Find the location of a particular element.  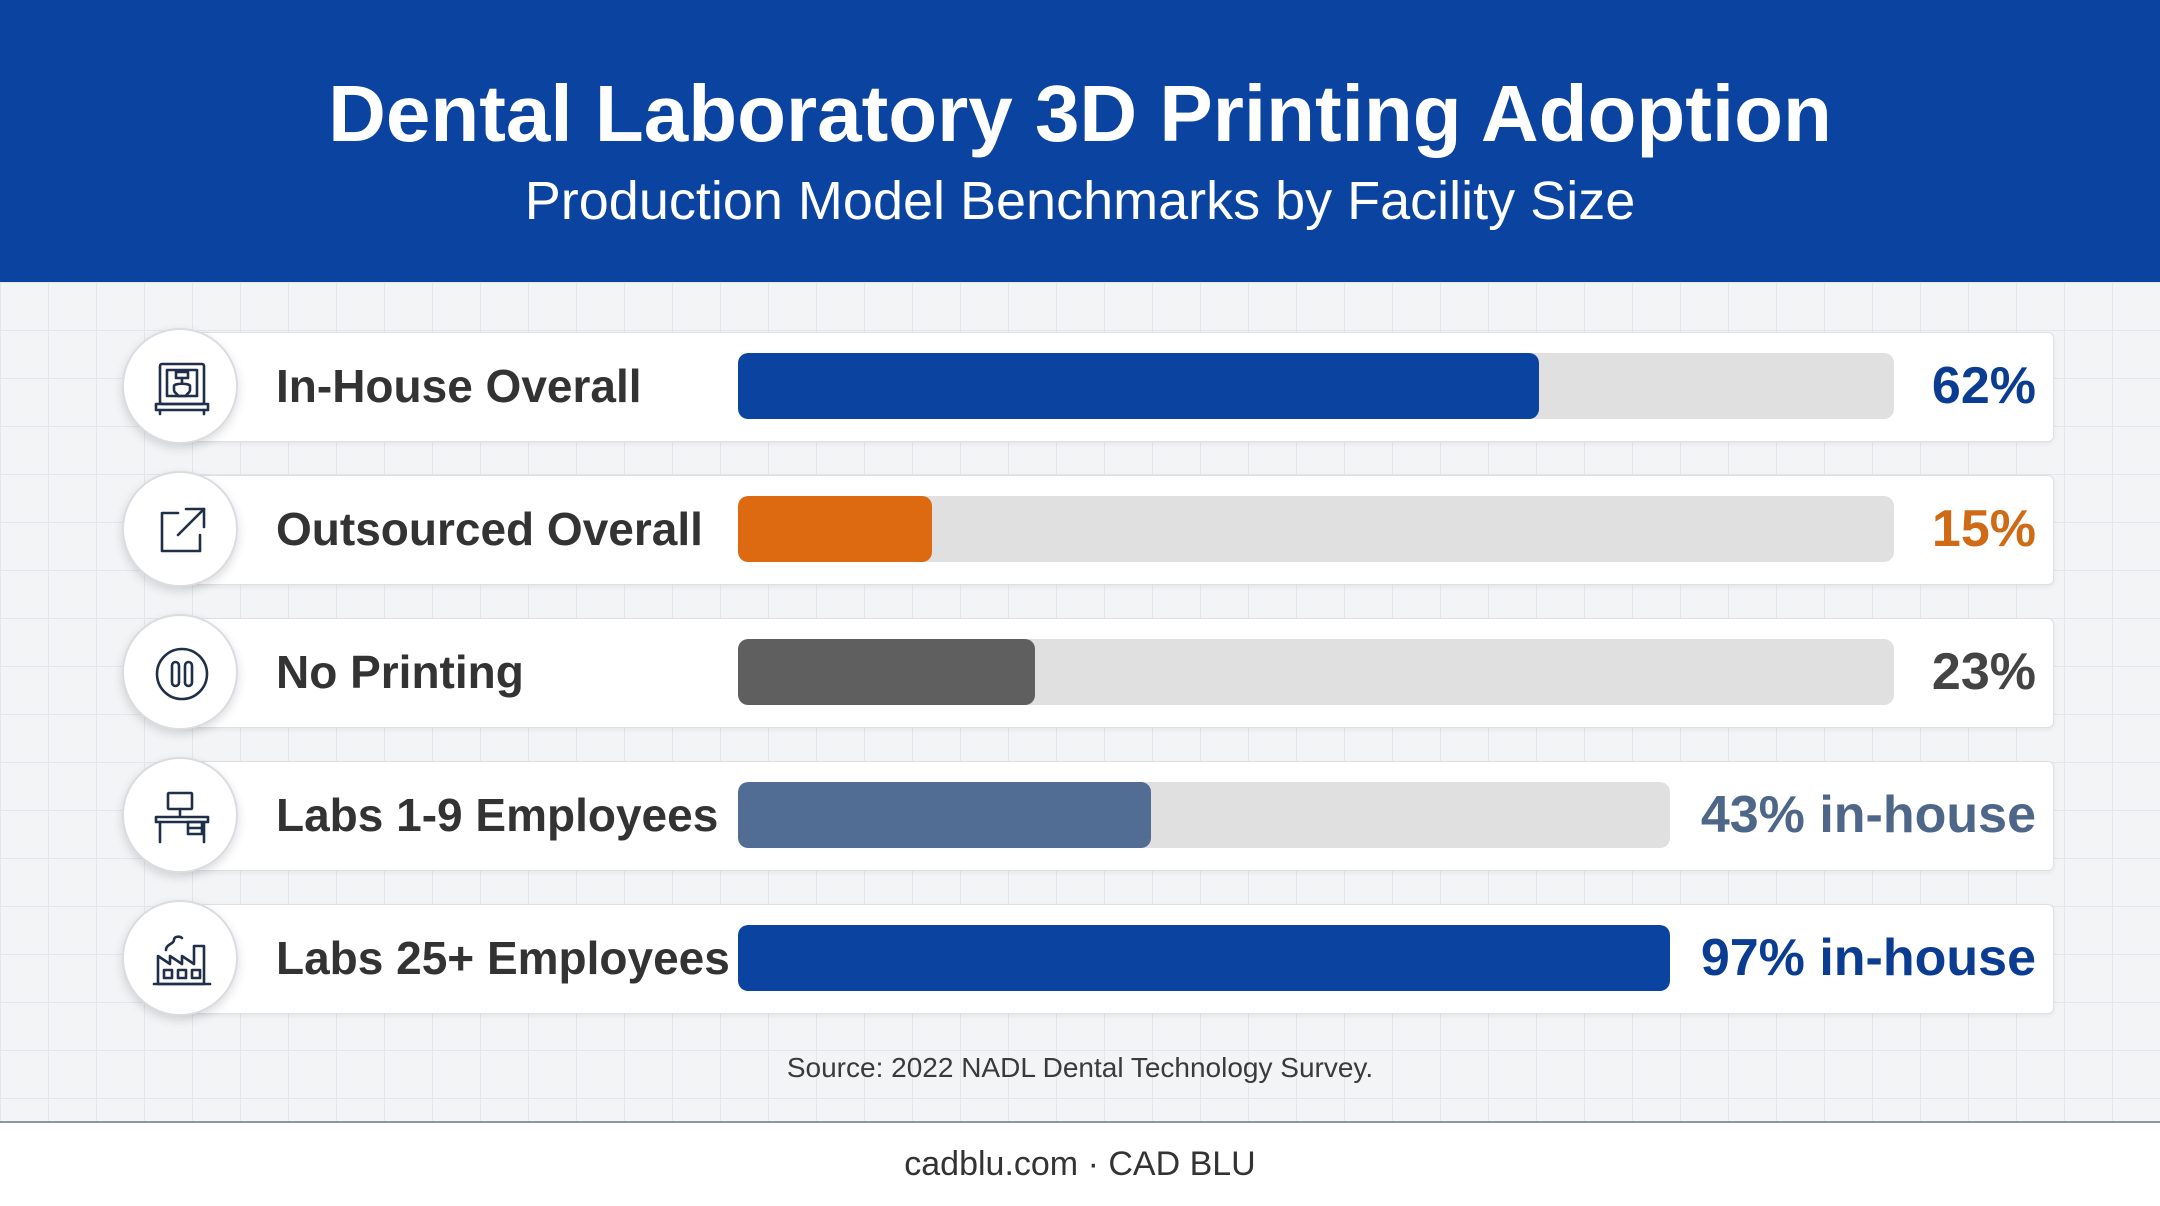

bar-label: In-House Overall is located at coordinates (459, 386).